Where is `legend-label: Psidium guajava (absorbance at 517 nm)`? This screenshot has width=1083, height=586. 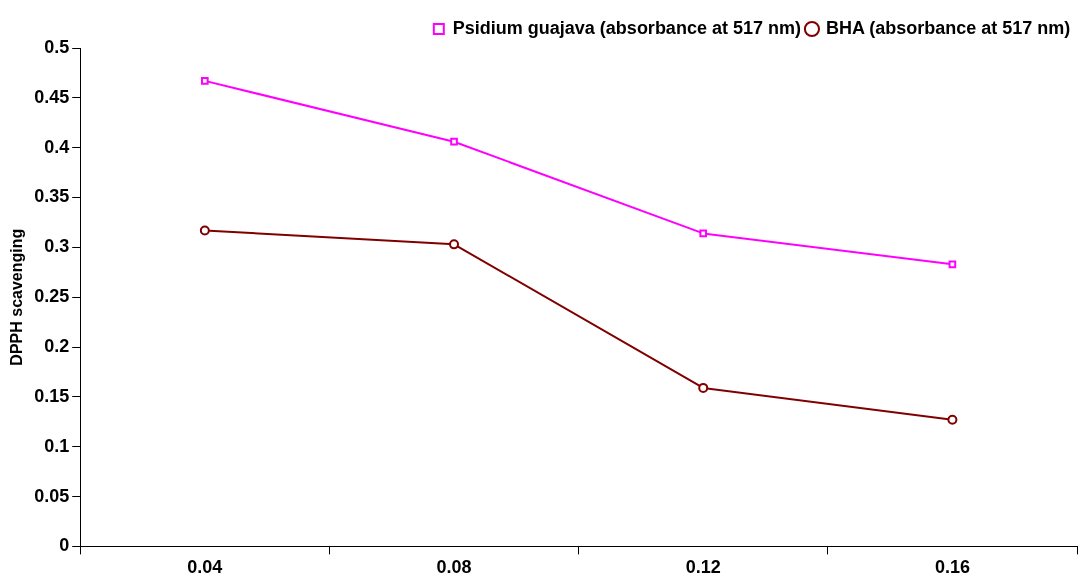
legend-label: Psidium guajava (absorbance at 517 nm) is located at coordinates (626, 27).